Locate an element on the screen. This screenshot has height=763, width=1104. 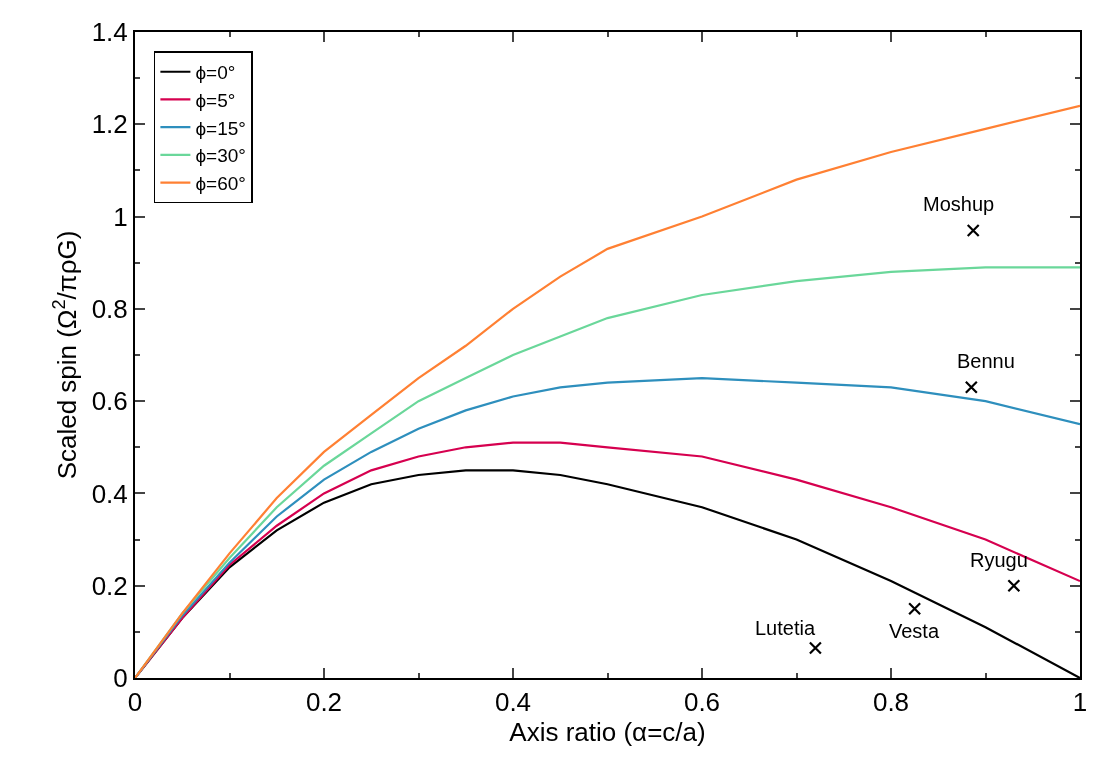
legend-label: ϕ=15° is located at coordinates (220, 128).